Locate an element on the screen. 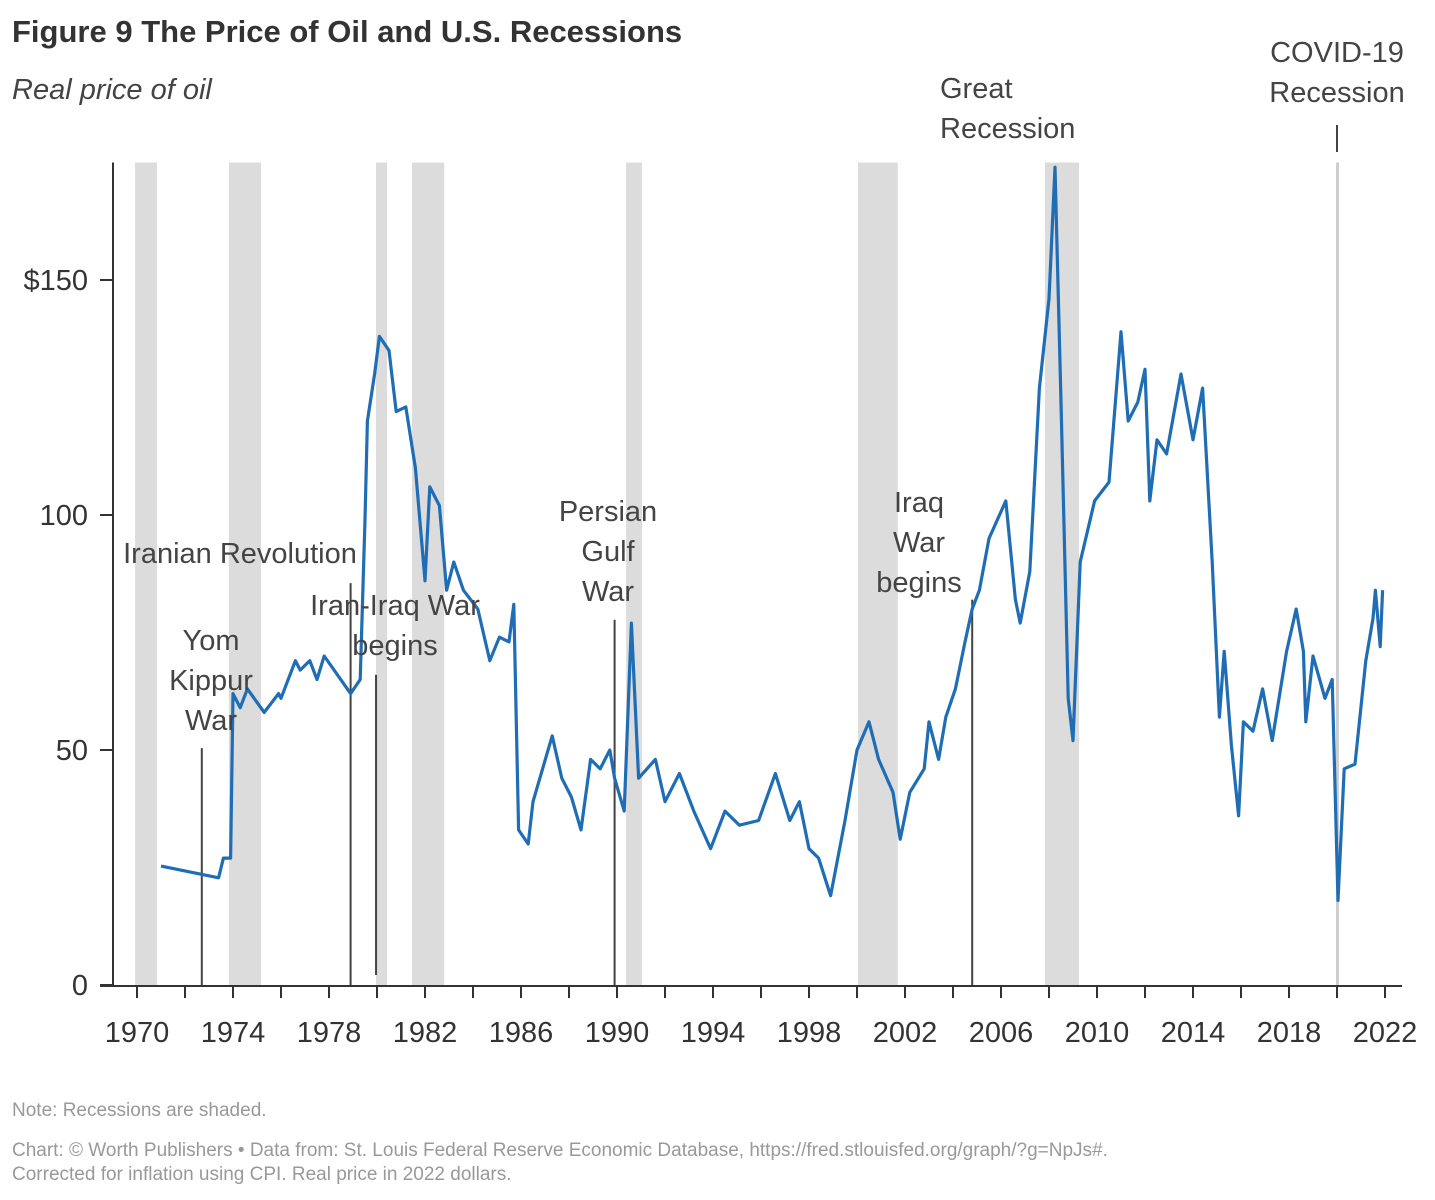 This screenshot has height=1200, width=1435. annotation-label: Iranian Revolution is located at coordinates (240, 554).